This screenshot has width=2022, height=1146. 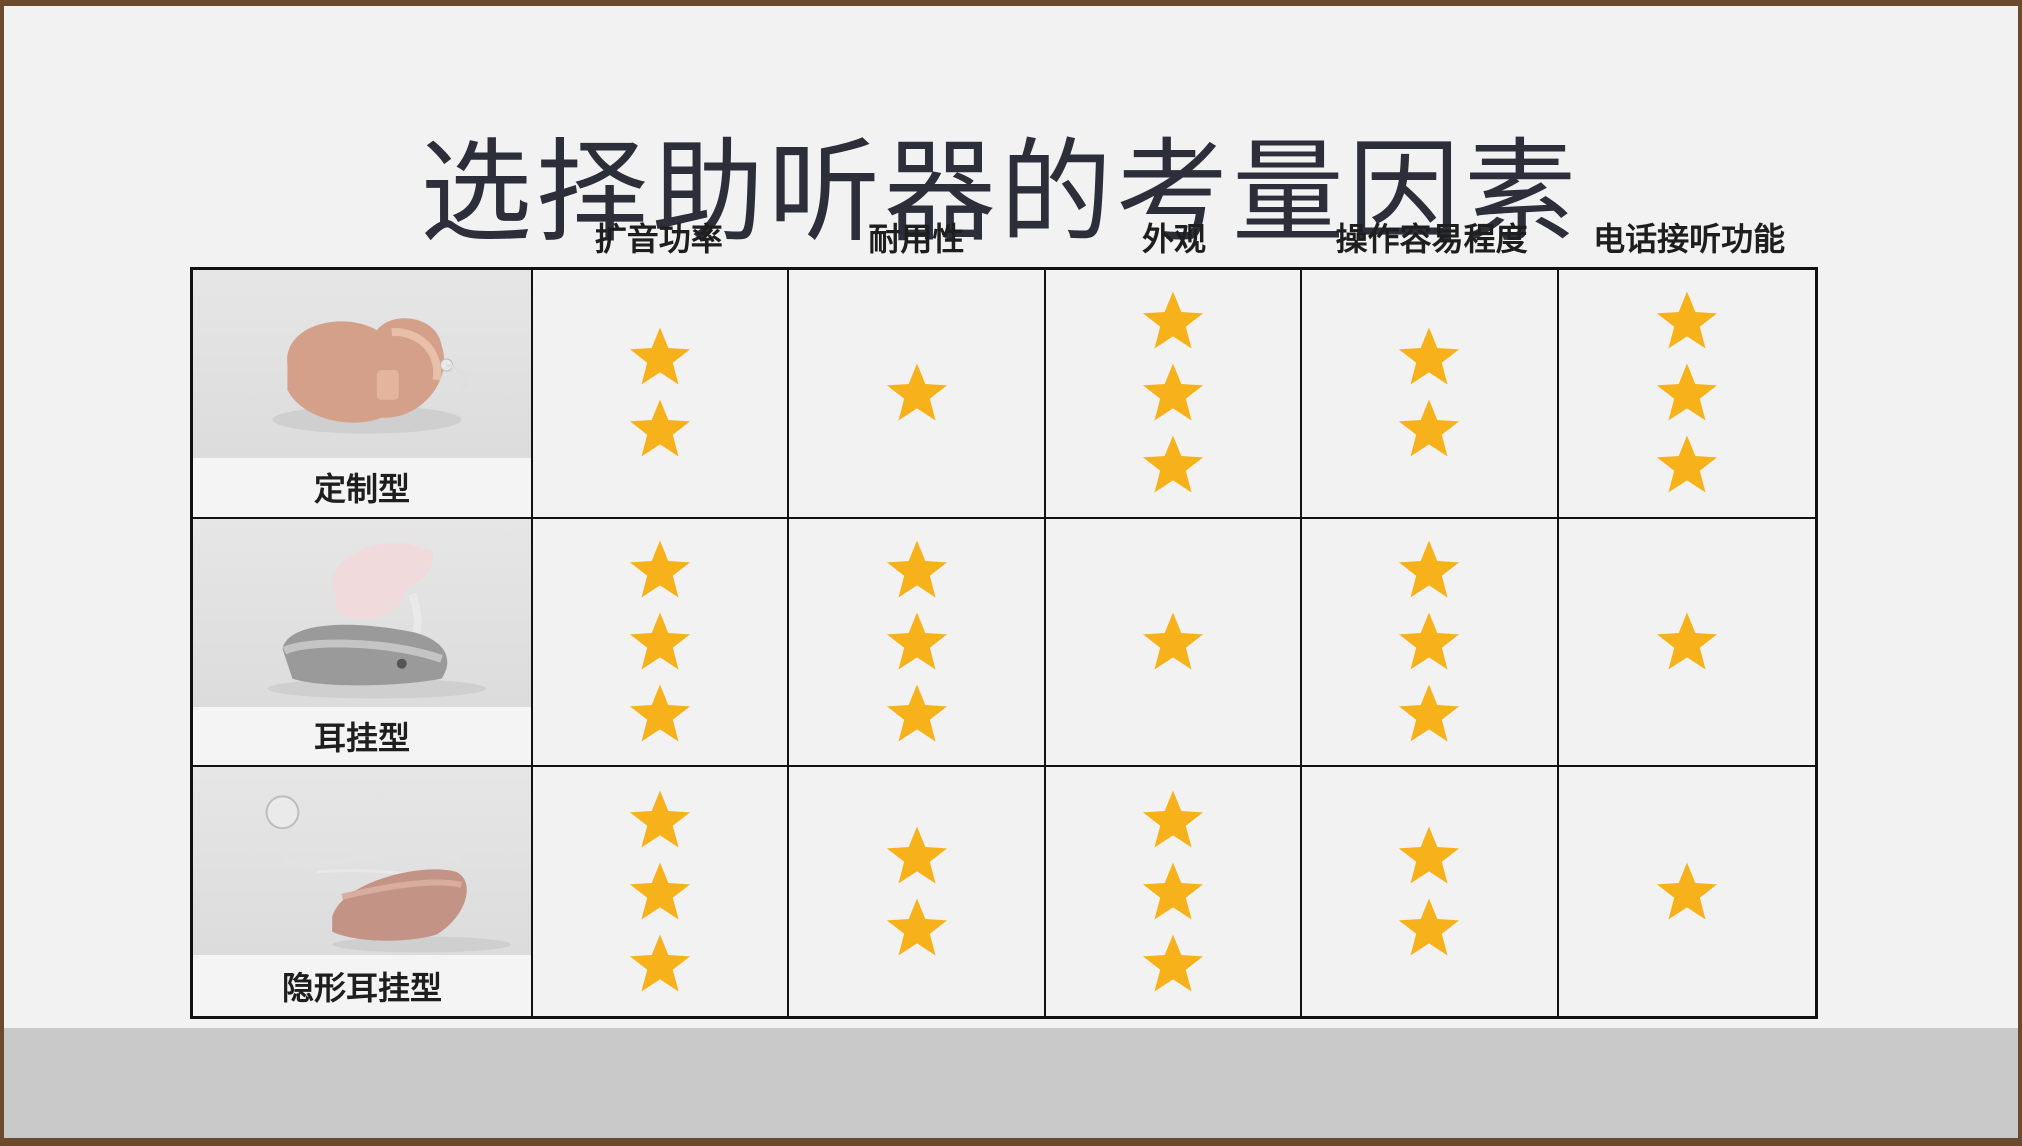 I want to click on hearing-aid-type-label: 耳挂型, so click(x=361, y=737).